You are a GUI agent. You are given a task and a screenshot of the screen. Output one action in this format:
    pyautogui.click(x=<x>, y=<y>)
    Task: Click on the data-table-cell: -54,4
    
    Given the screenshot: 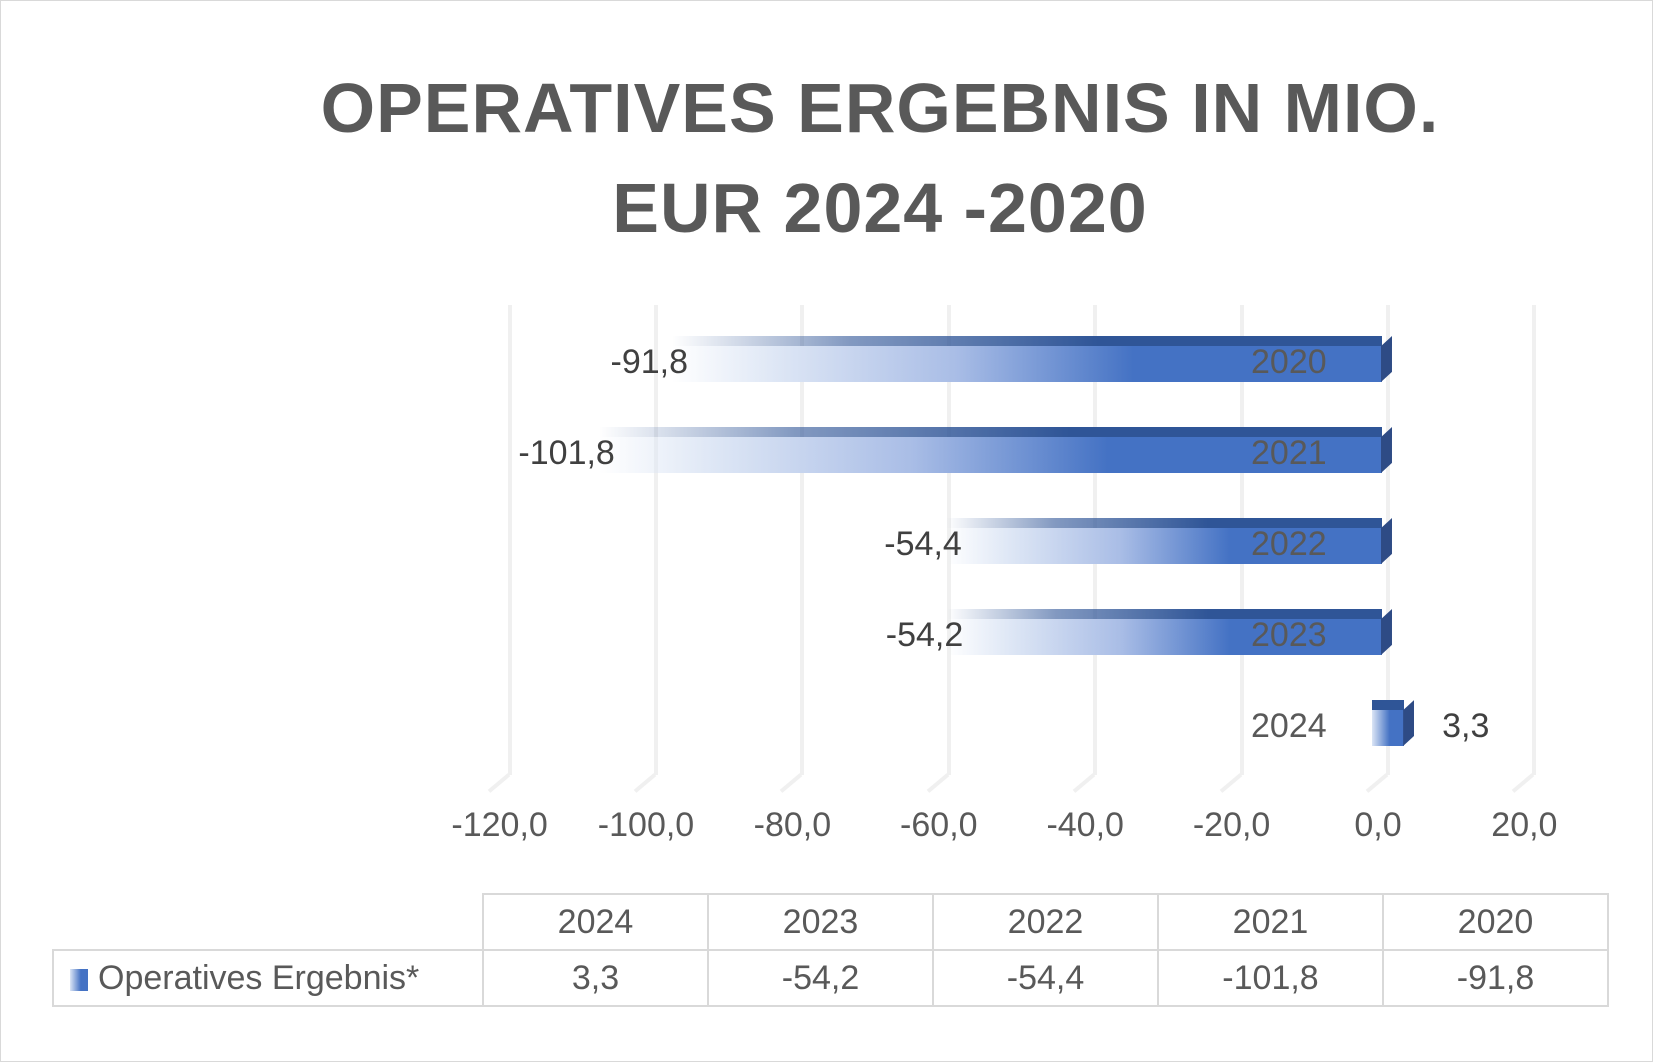 What is the action you would take?
    pyautogui.click(x=1045, y=978)
    